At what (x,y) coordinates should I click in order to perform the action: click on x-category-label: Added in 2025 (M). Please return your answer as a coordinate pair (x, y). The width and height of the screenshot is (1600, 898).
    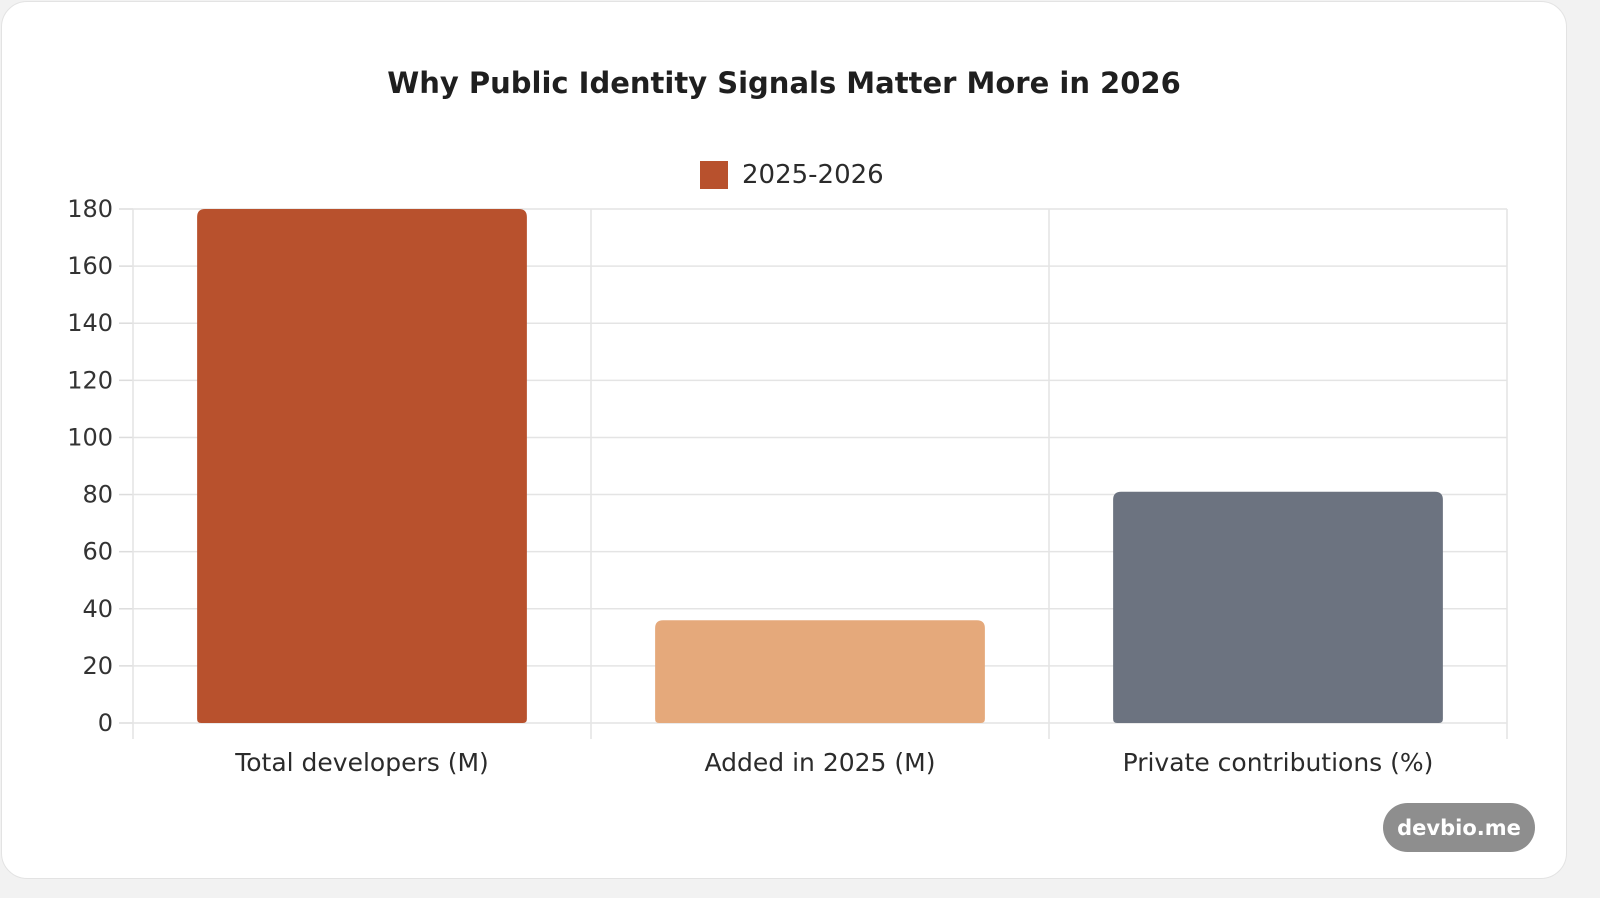
    Looking at the image, I should click on (820, 762).